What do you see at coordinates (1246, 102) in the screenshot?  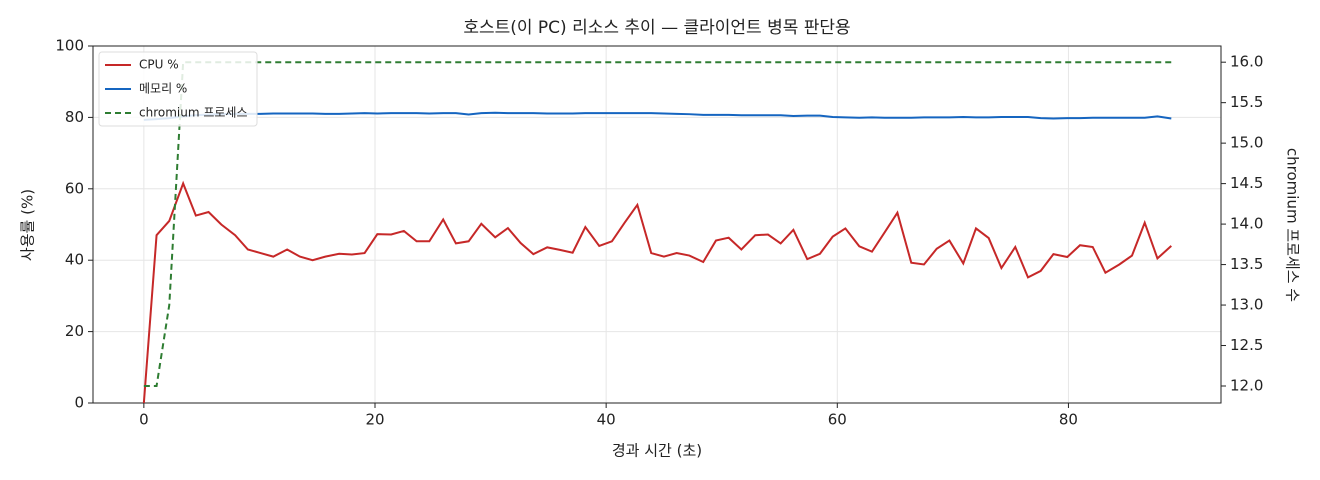 I see `y2-tick-label: 15.5` at bounding box center [1246, 102].